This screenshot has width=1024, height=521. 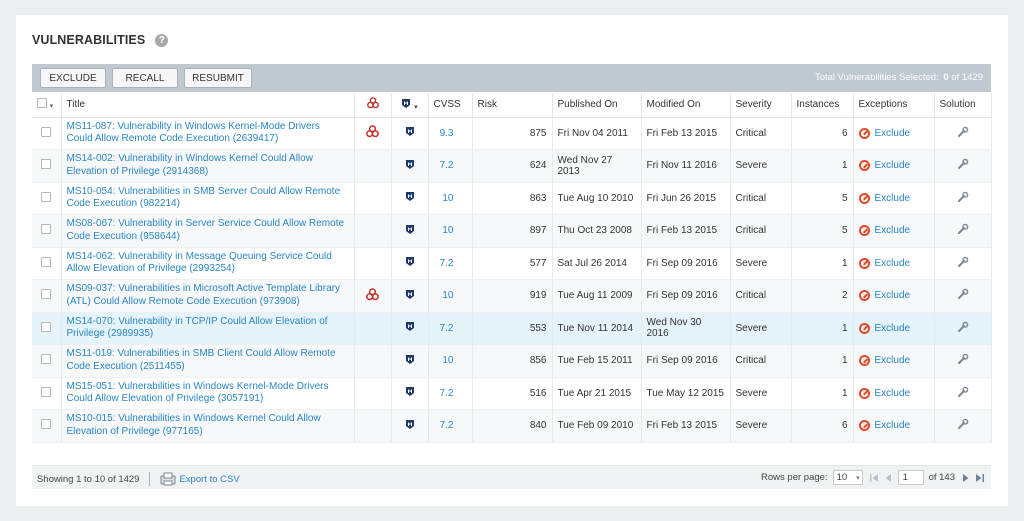 What do you see at coordinates (761, 105) in the screenshot?
I see `column-severity: Severity` at bounding box center [761, 105].